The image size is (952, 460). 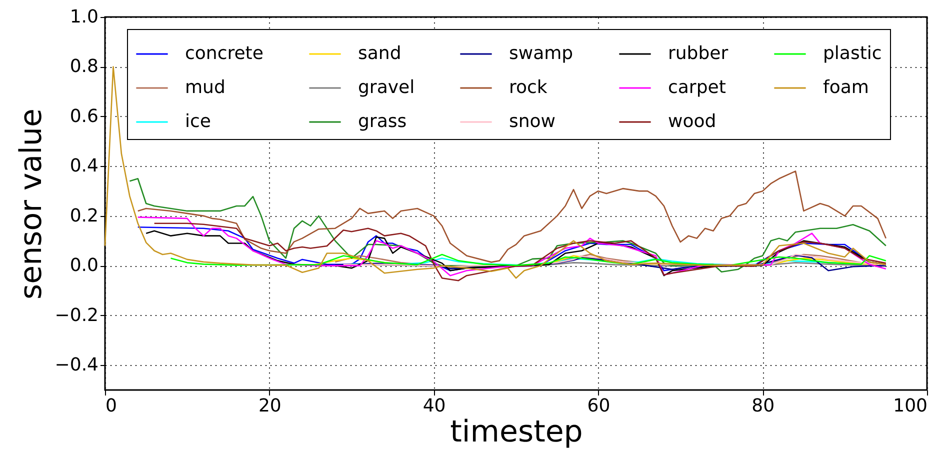 I want to click on x-tick-label: 40, so click(x=434, y=406).